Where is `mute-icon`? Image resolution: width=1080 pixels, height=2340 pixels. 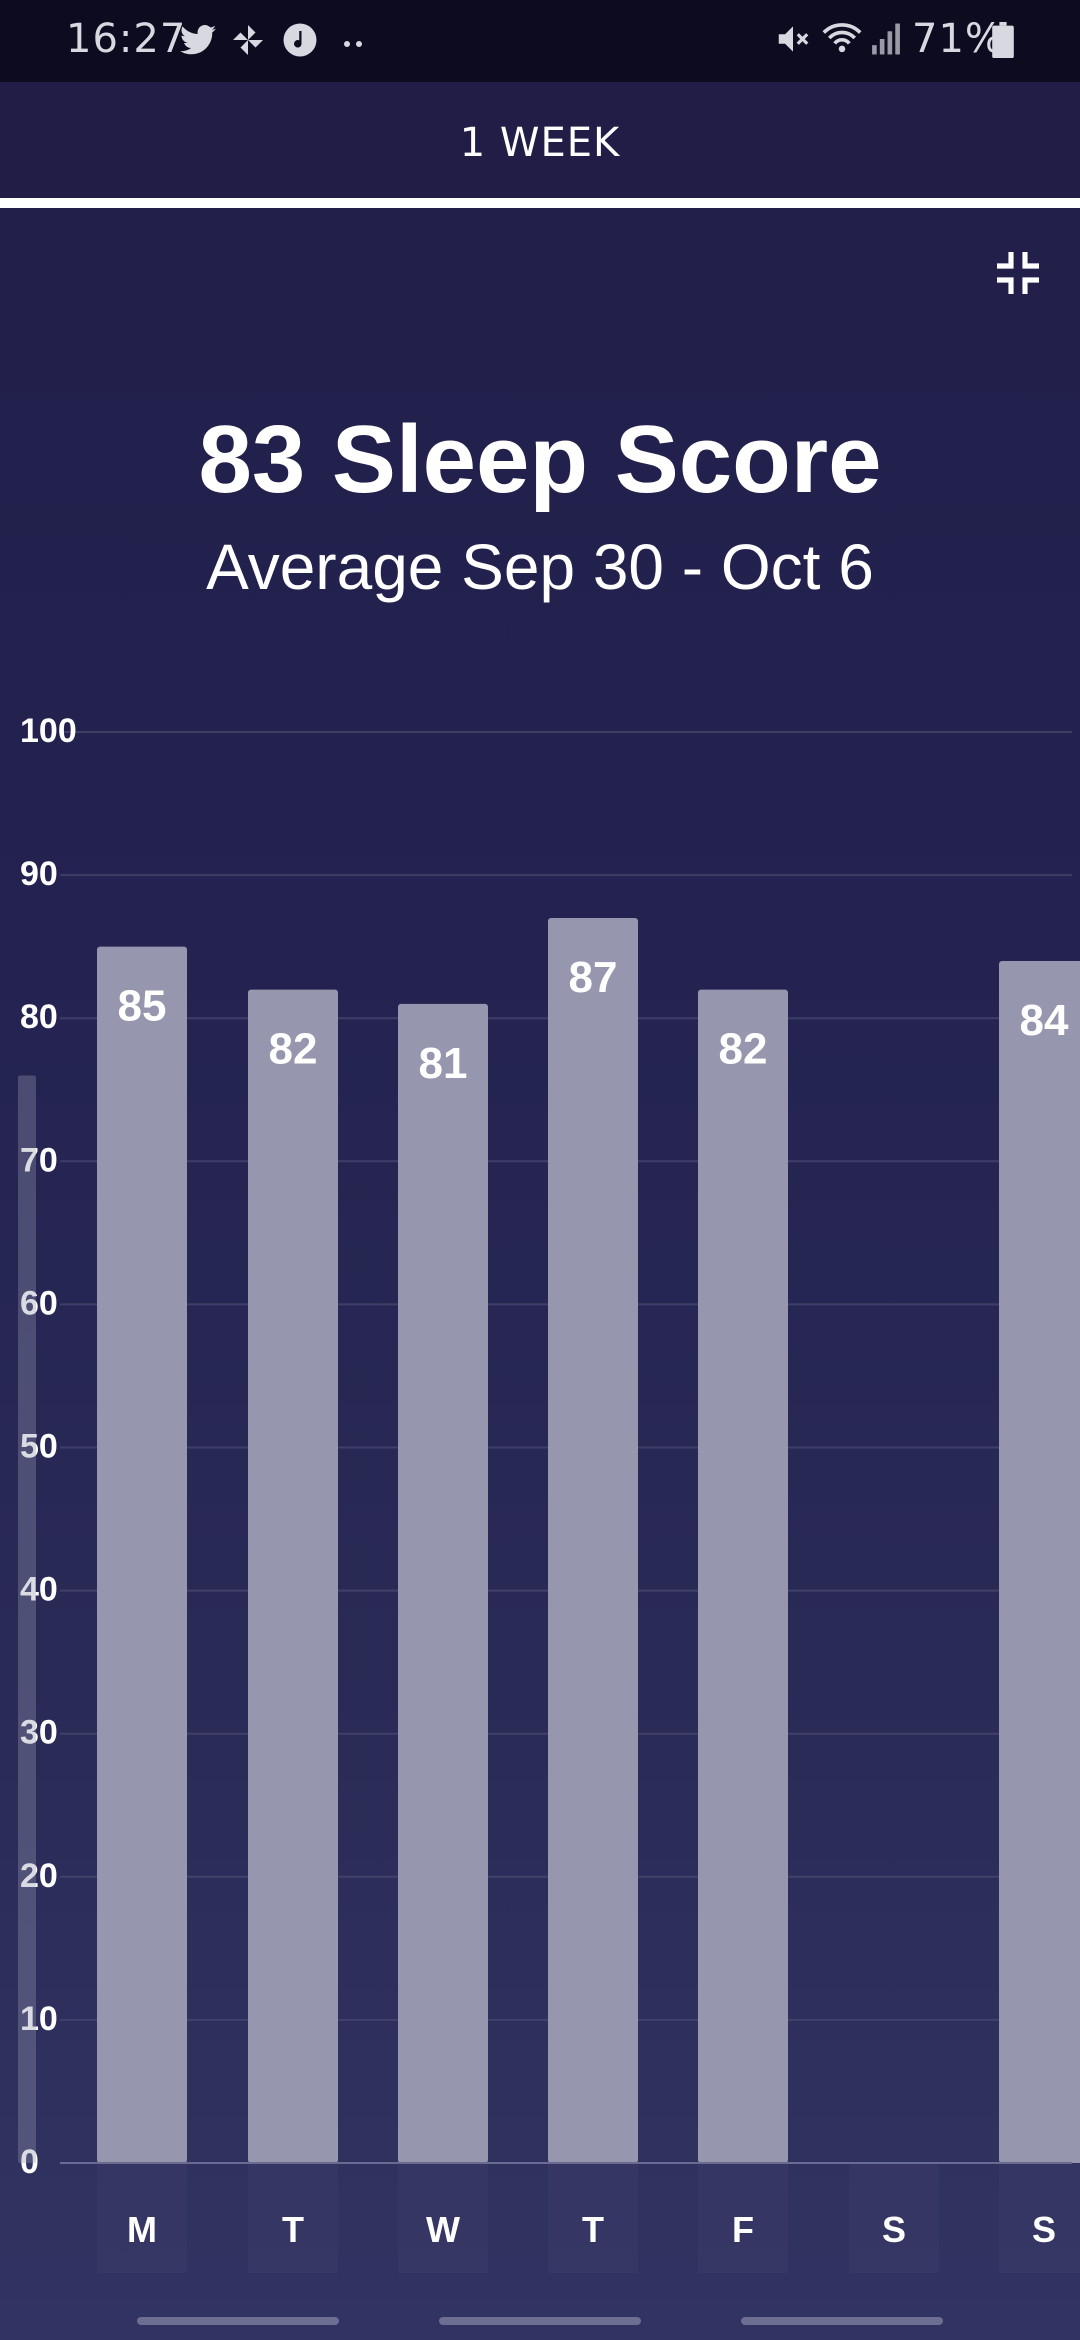 mute-icon is located at coordinates (793, 41).